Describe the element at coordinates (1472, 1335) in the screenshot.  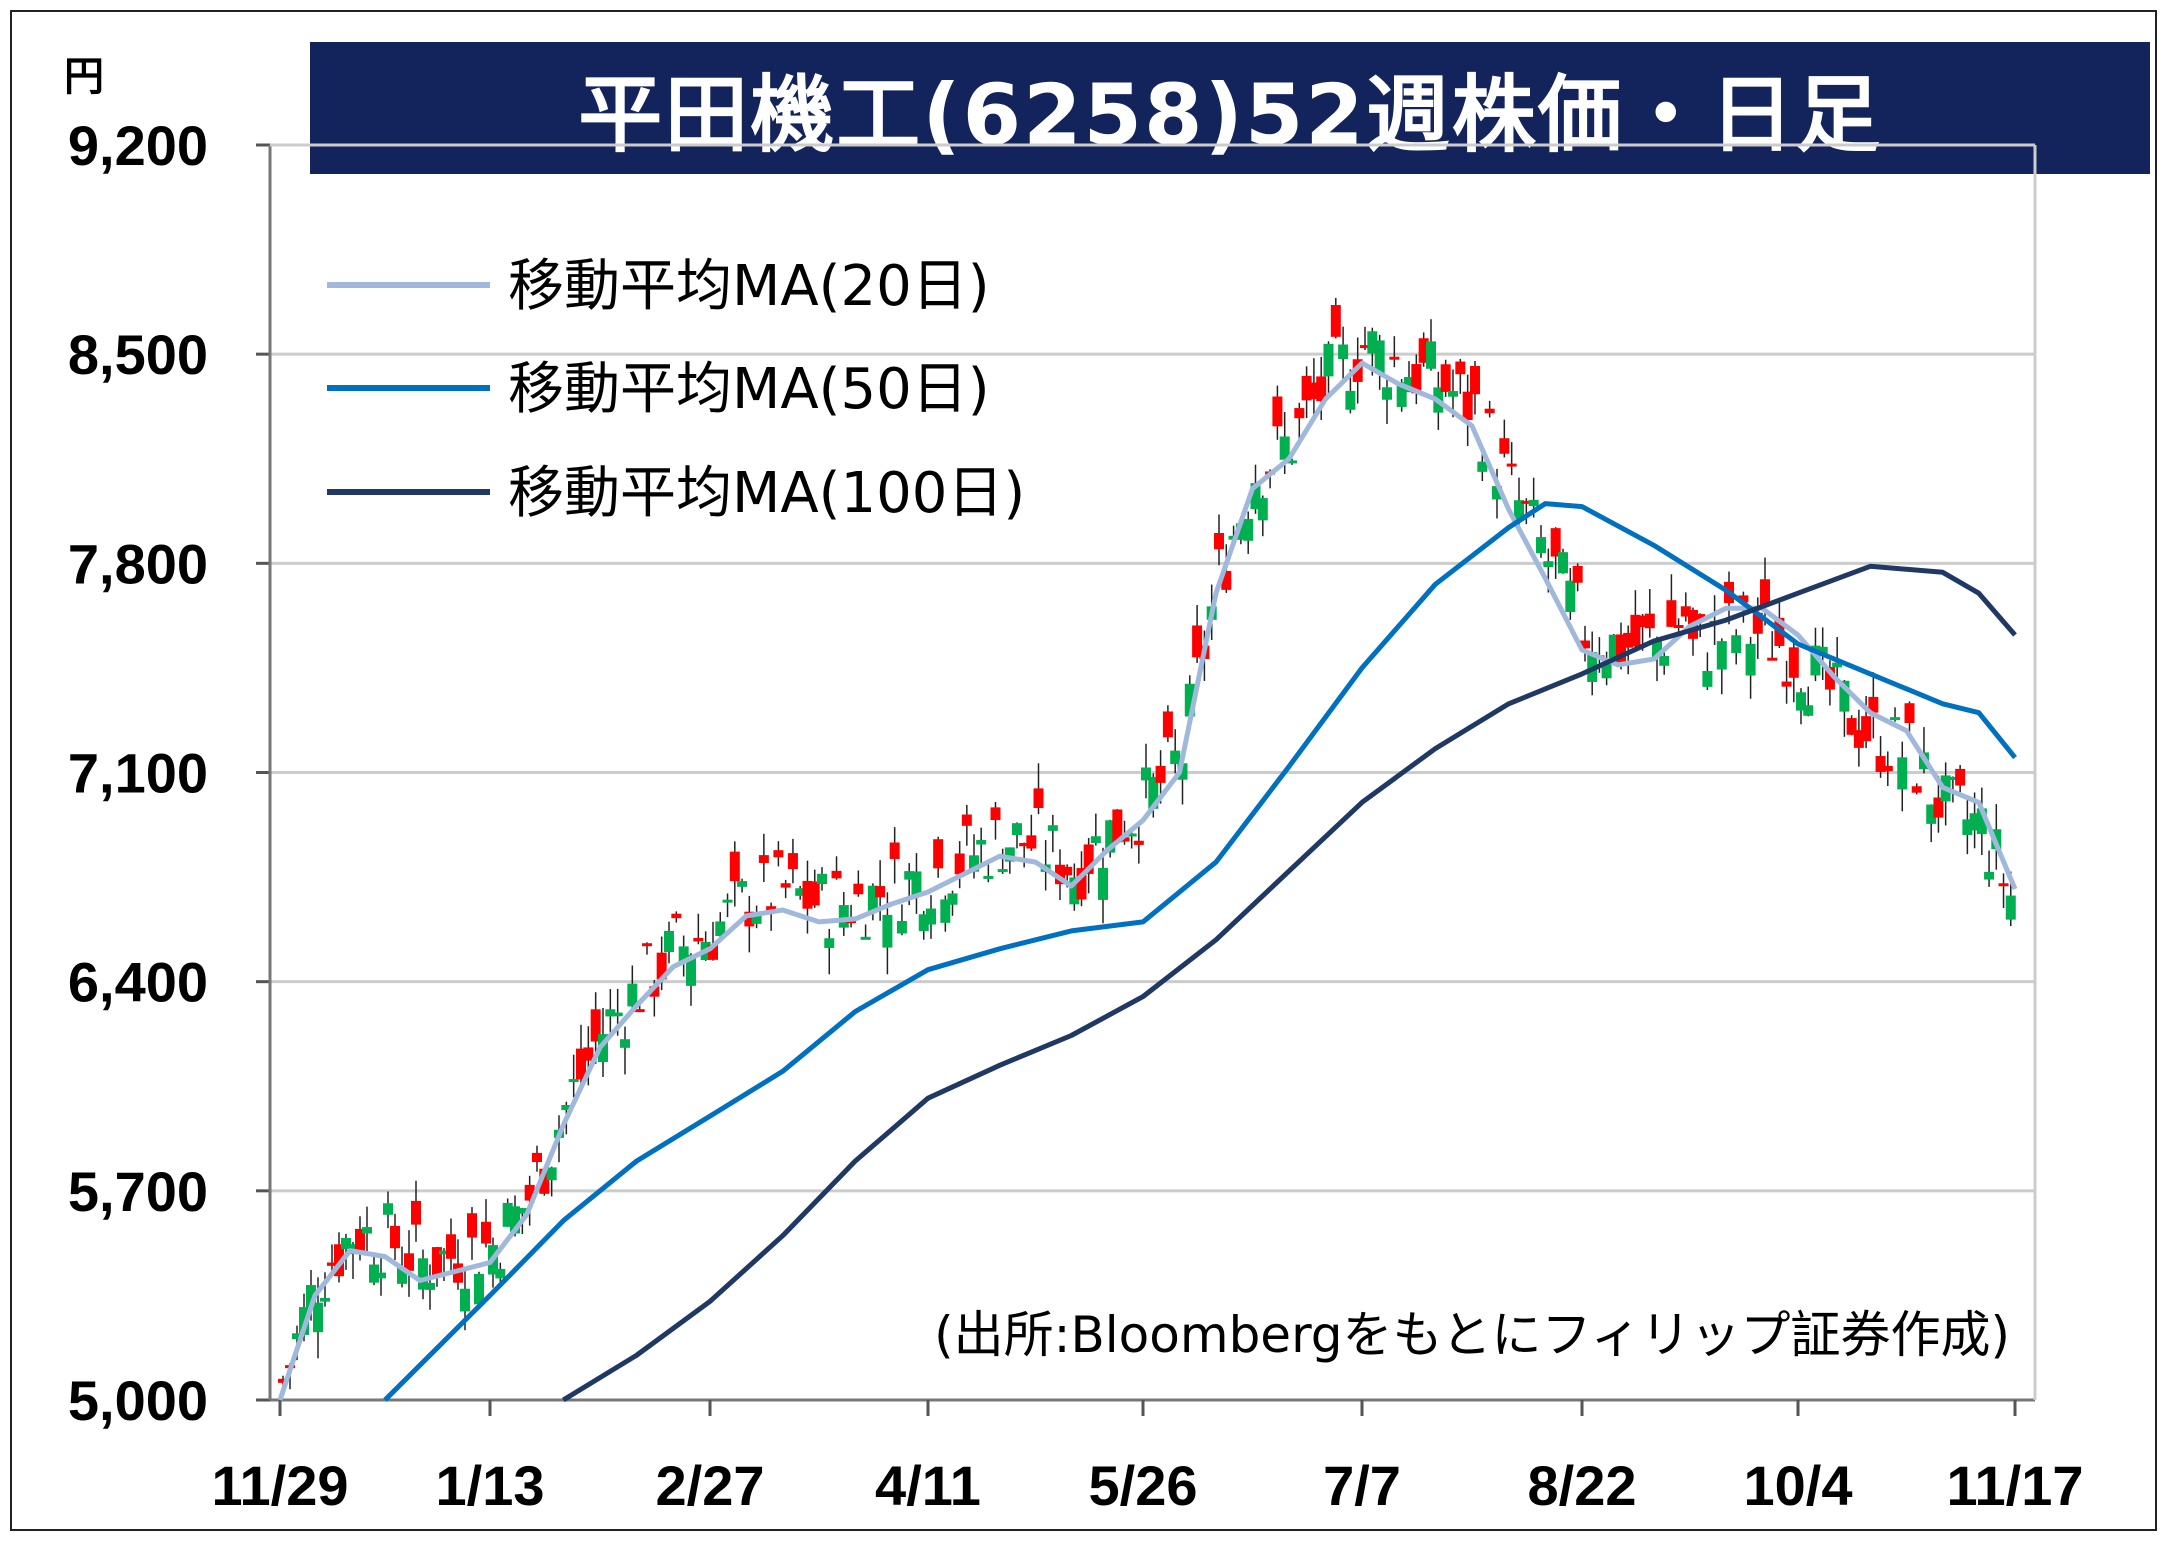
I see `source-note: (出所:Bloombergをもとにフィリップ証券作成)` at that location.